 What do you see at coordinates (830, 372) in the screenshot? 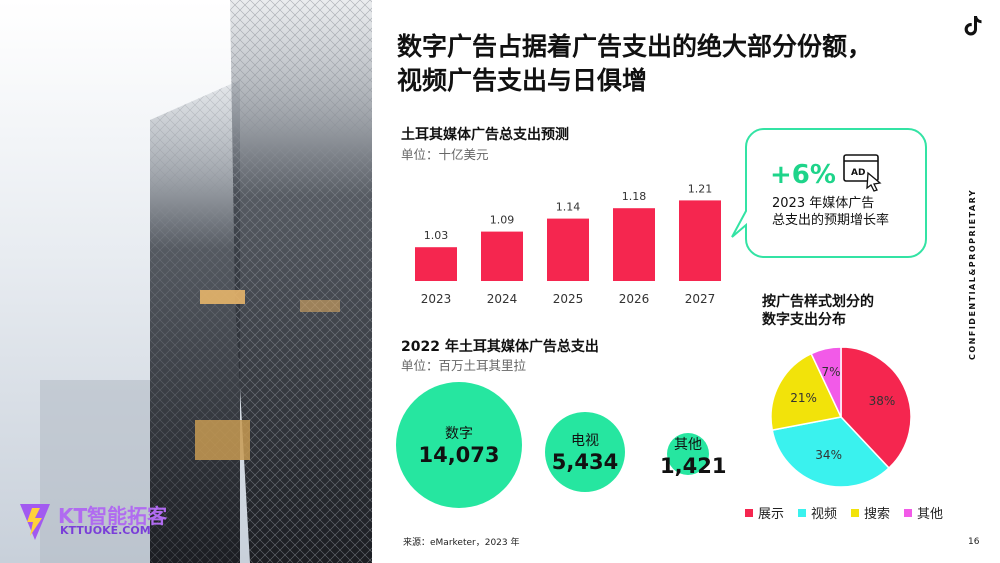
I see `pie-slice-label: 7%` at bounding box center [830, 372].